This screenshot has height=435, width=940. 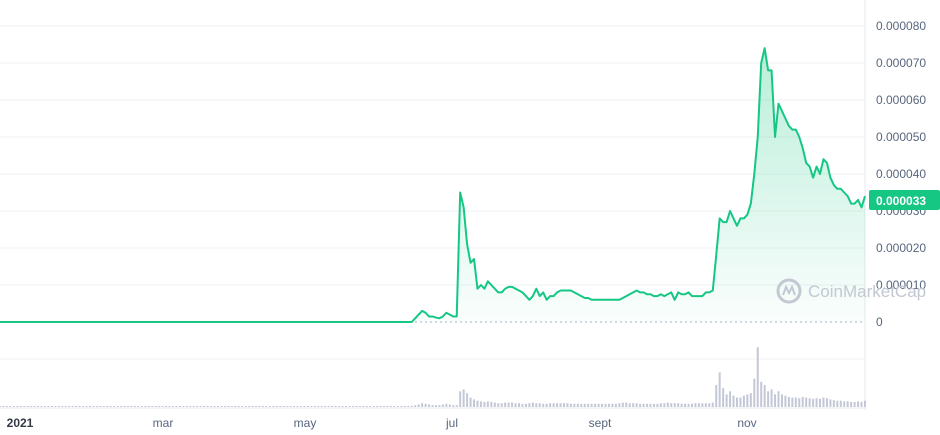 What do you see at coordinates (901, 248) in the screenshot?
I see `y-tick-label: 0.000020` at bounding box center [901, 248].